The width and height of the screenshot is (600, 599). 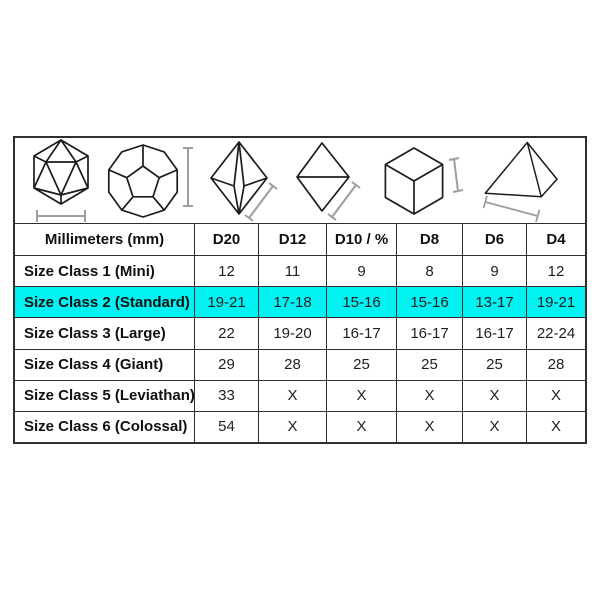 What do you see at coordinates (555, 333) in the screenshot?
I see `cell-value: 22-24` at bounding box center [555, 333].